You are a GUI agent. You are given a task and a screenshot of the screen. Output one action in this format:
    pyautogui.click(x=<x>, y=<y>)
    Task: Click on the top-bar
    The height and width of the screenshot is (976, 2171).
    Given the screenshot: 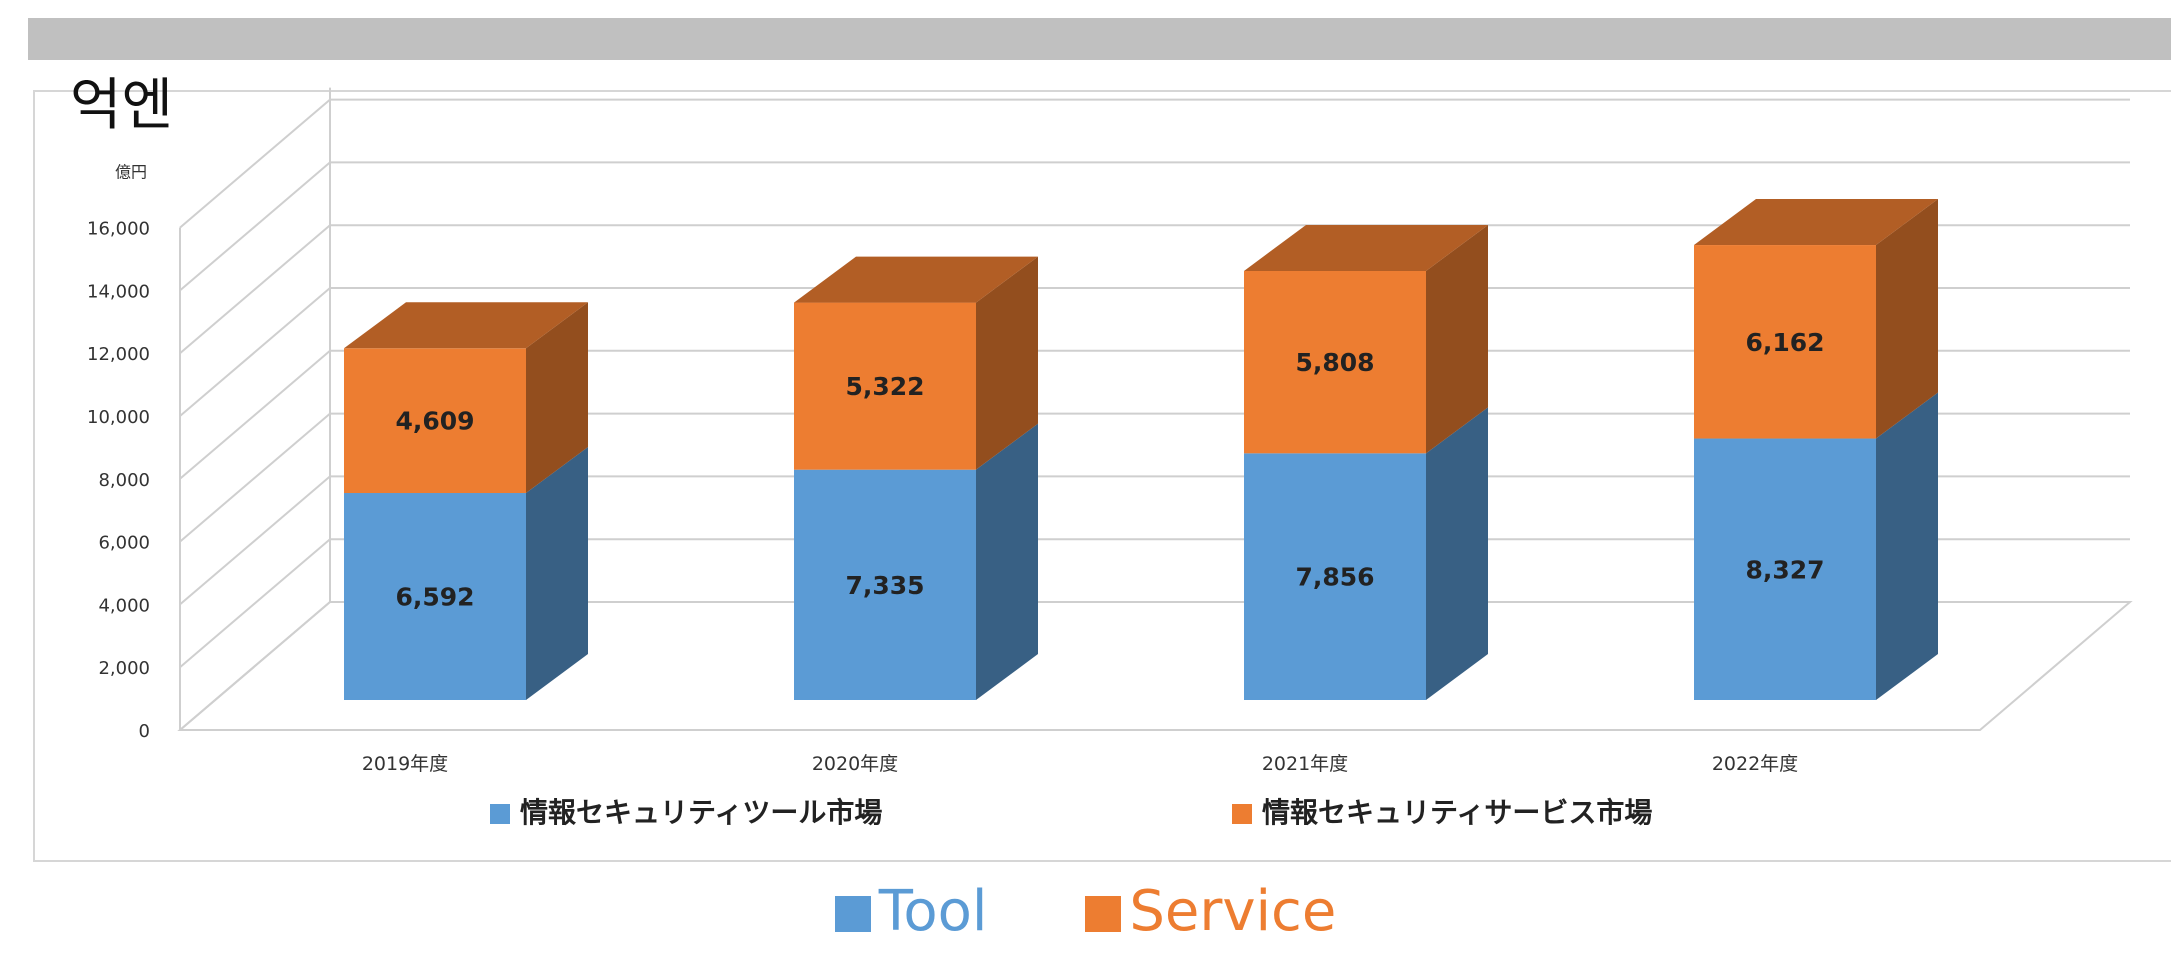 What is the action you would take?
    pyautogui.click(x=1099, y=39)
    